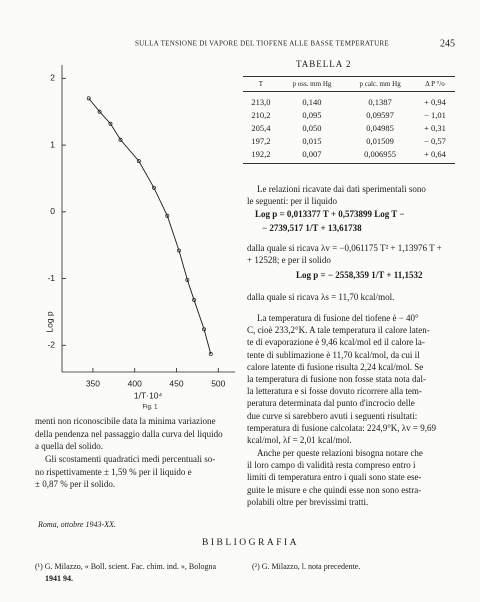  Describe the element at coordinates (49, 322) in the screenshot. I see `y-axis-label: Log p` at that location.